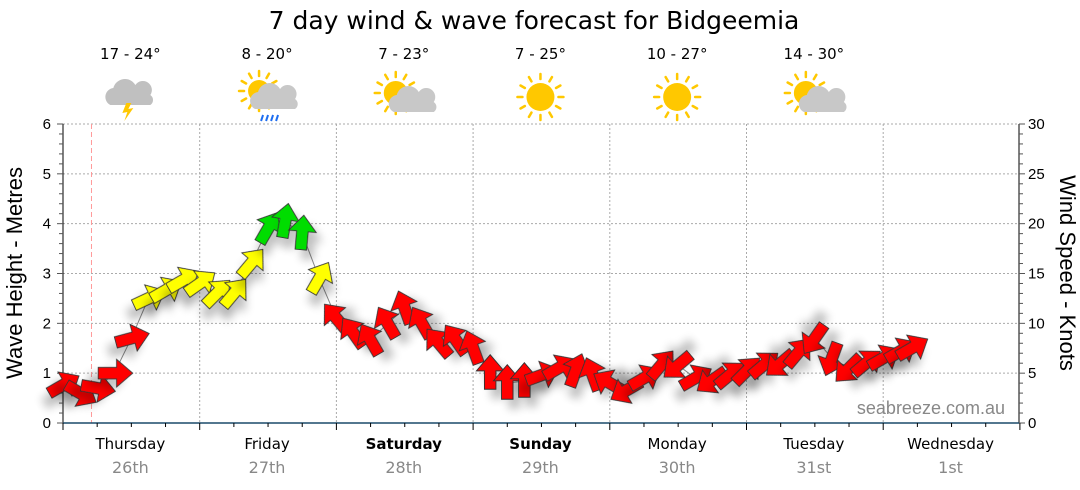  Describe the element at coordinates (403, 467) in the screenshot. I see `date-label: 28th` at that location.